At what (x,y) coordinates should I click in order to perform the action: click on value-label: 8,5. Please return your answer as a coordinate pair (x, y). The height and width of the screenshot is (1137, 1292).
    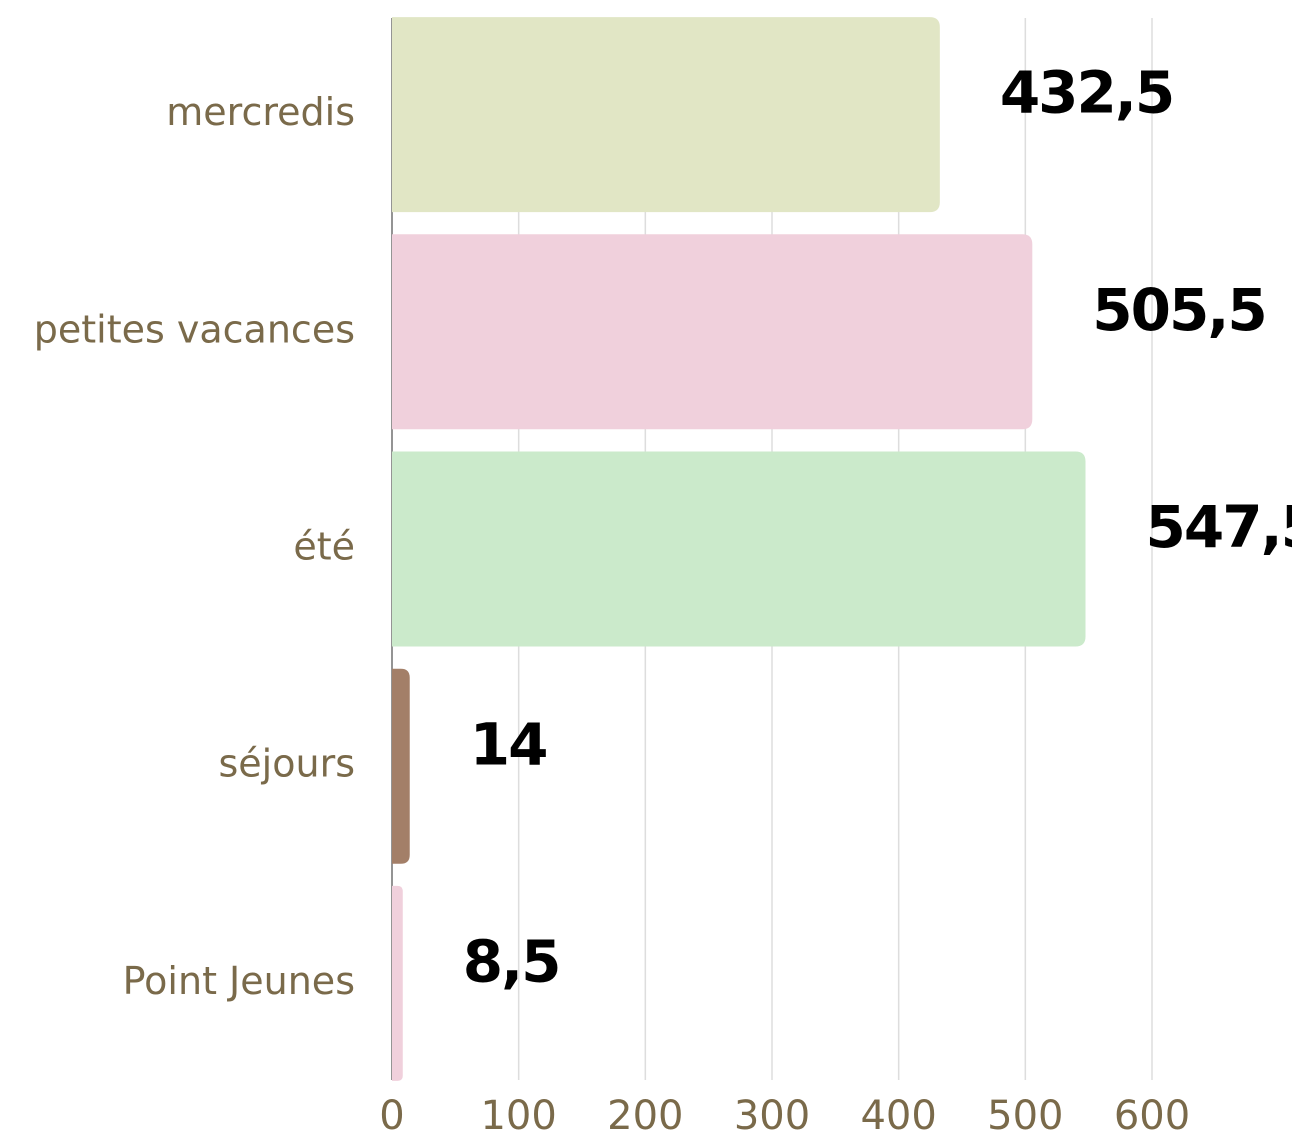
    Looking at the image, I should click on (511, 962).